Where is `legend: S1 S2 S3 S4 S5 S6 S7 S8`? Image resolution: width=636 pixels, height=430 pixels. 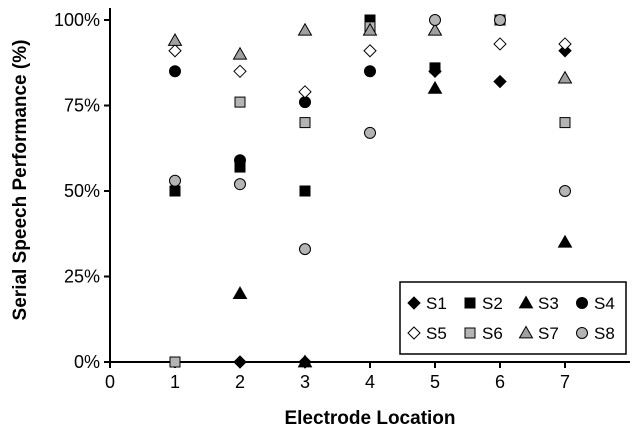 legend: S1 S2 S3 S4 S5 S6 S7 S8 is located at coordinates (513, 318).